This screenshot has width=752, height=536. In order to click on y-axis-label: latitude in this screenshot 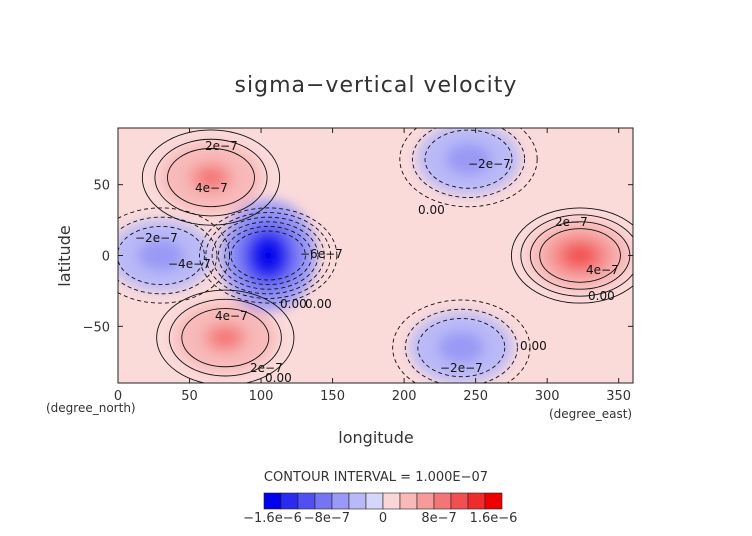, I will do `click(64, 255)`.